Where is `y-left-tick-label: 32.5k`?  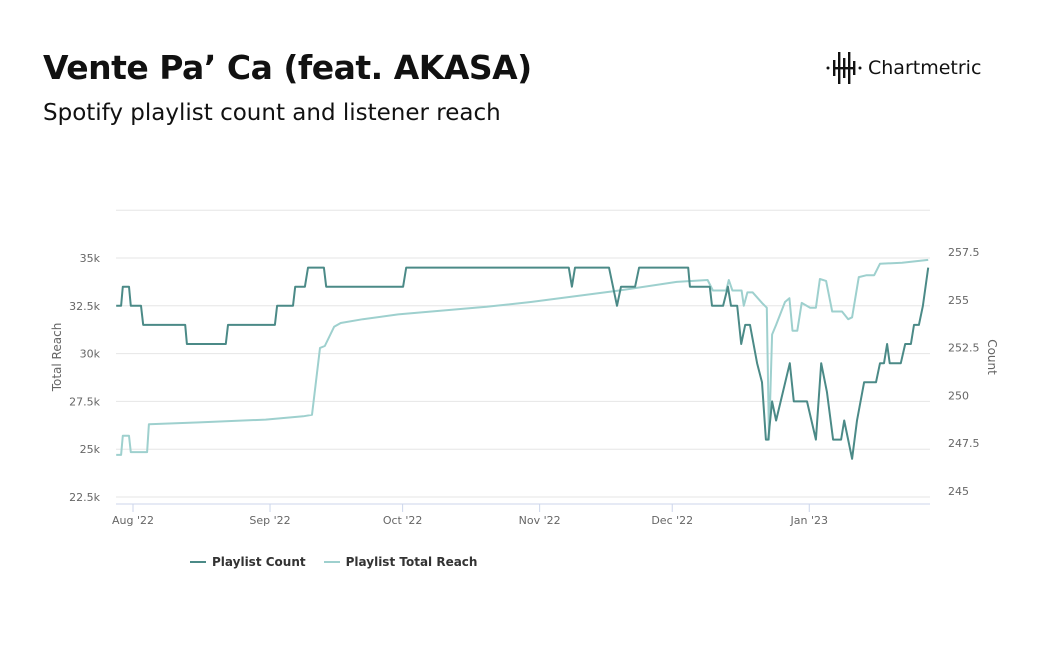 y-left-tick-label: 32.5k is located at coordinates (84, 306).